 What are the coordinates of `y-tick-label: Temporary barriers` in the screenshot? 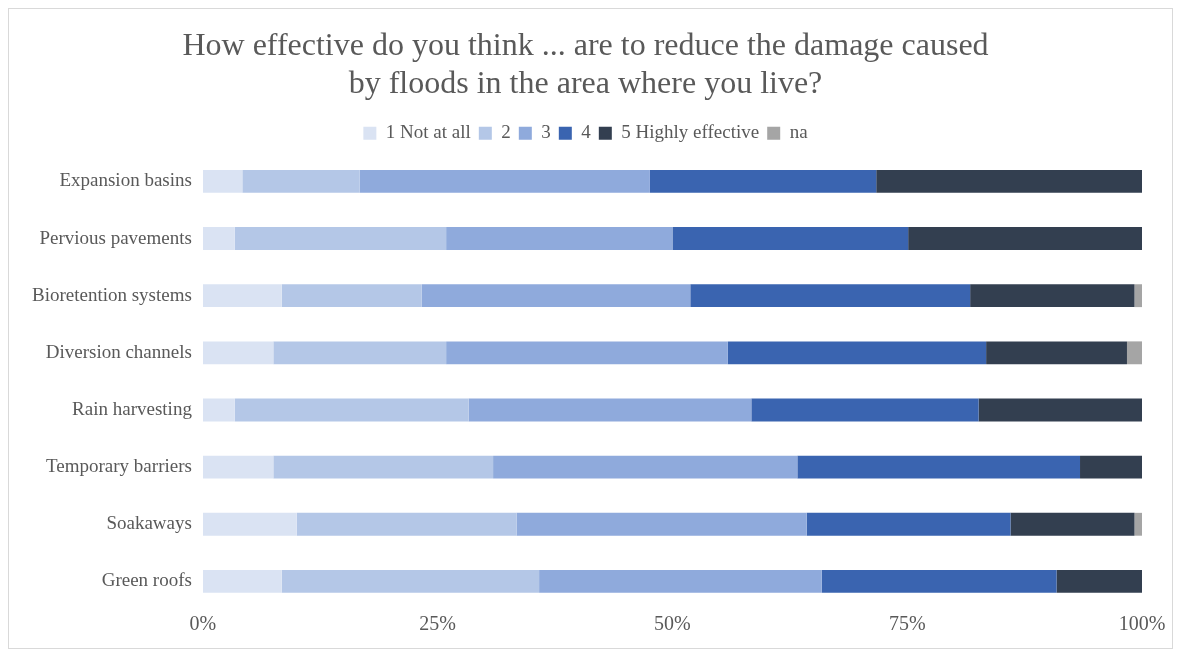 It's located at (119, 466).